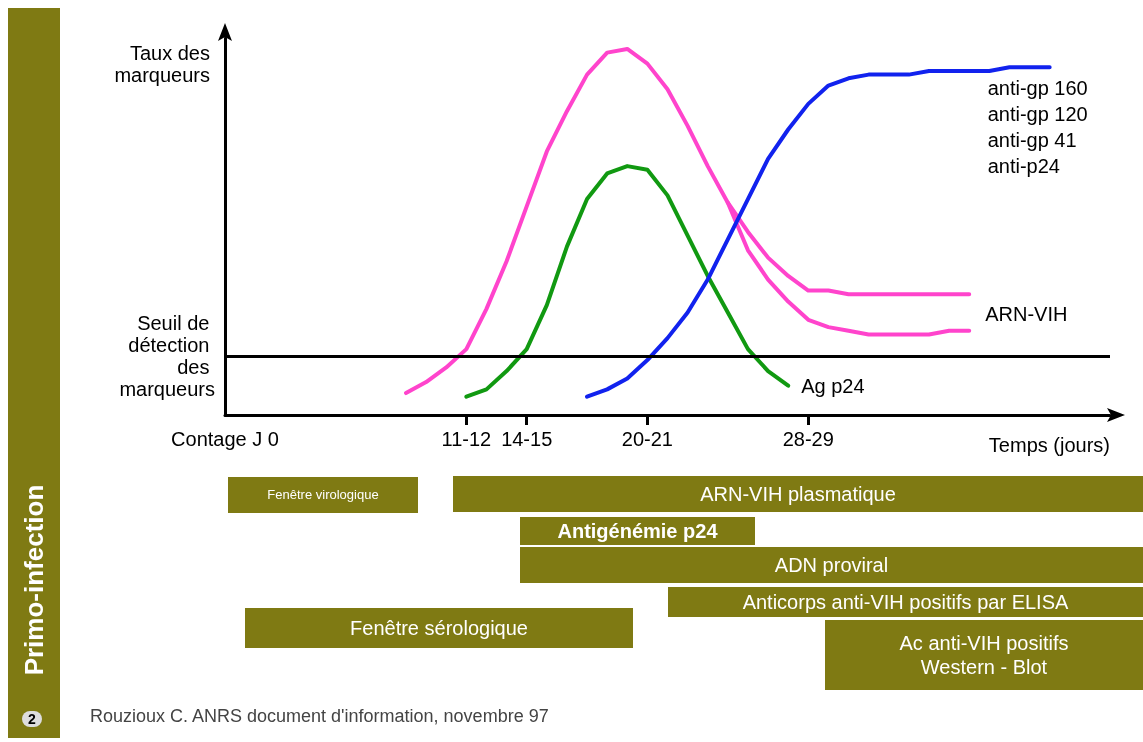 The image size is (1143, 742). I want to click on text: Antigénémie p24, so click(637, 531).